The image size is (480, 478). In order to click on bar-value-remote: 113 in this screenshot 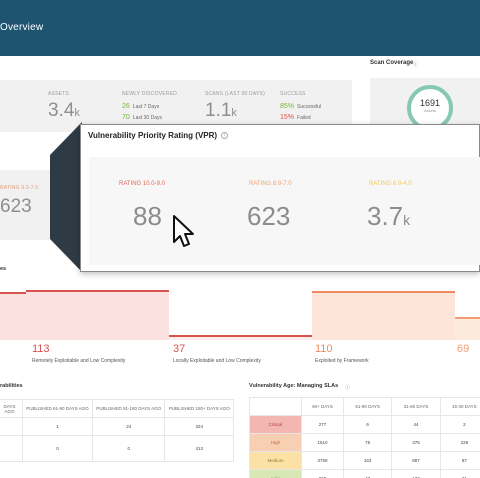, I will do `click(41, 349)`.